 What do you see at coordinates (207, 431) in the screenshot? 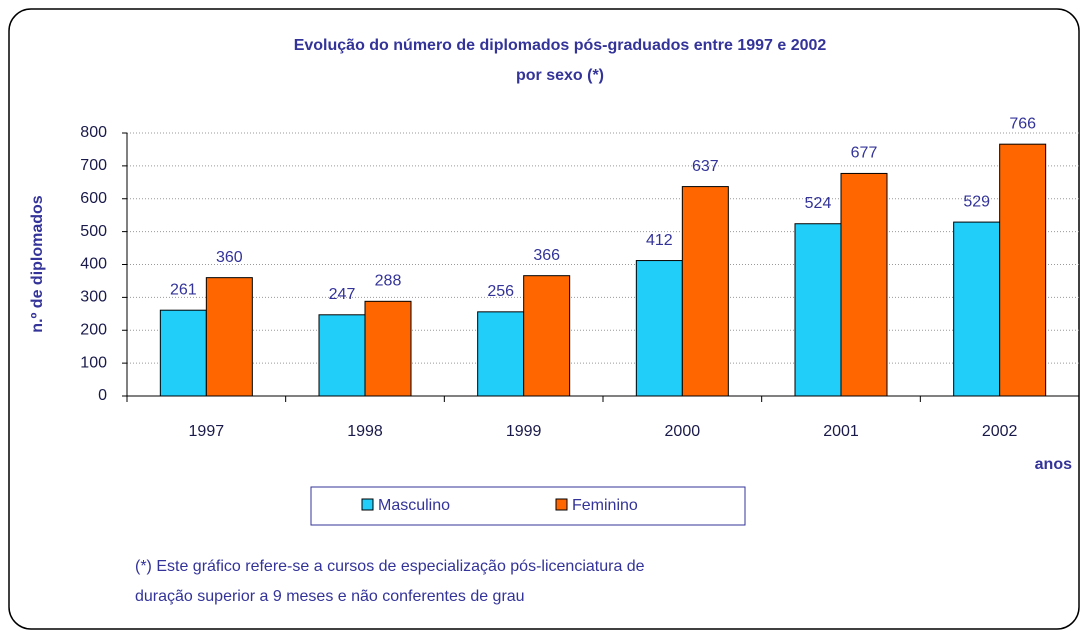
I see `x-tick-label: 1997` at bounding box center [207, 431].